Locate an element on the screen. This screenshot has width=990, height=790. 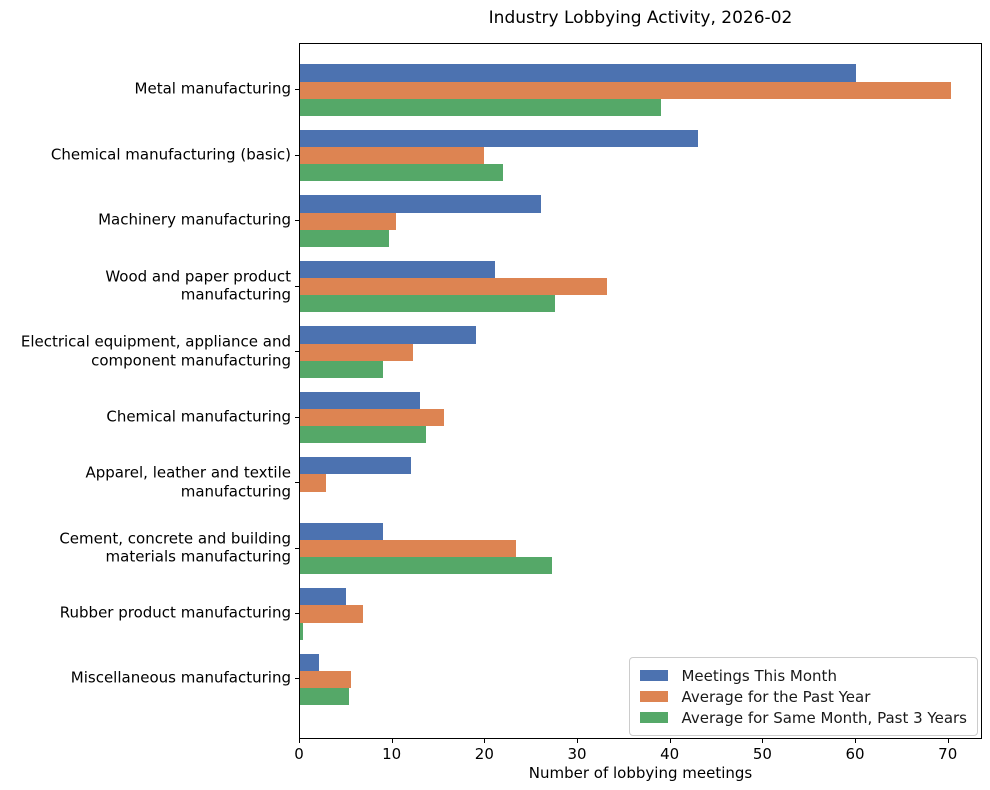
bar-average-for-the-past-year-metal-manufacturing is located at coordinates (625, 90).